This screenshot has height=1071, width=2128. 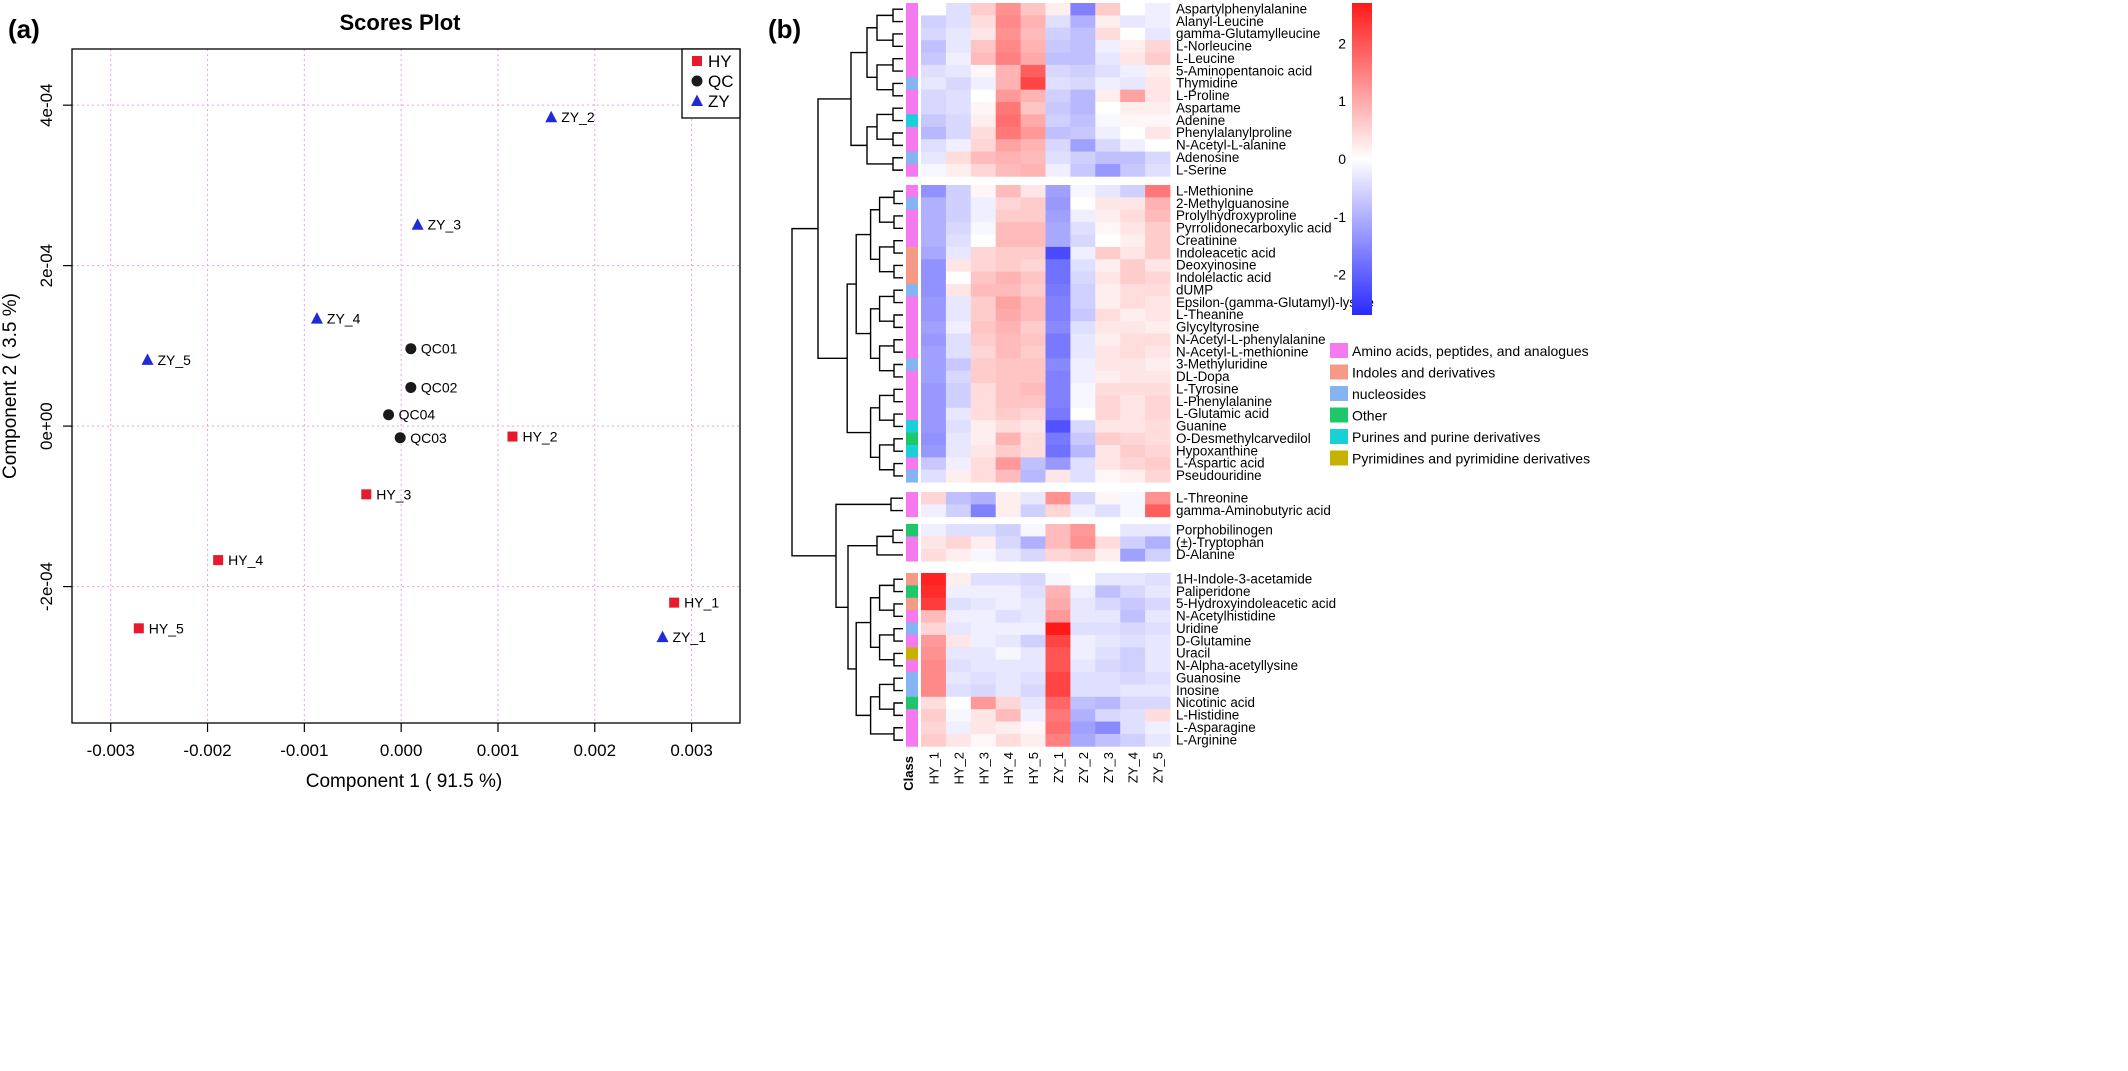 What do you see at coordinates (1158, 767) in the screenshot?
I see `column-label: ZY_5` at bounding box center [1158, 767].